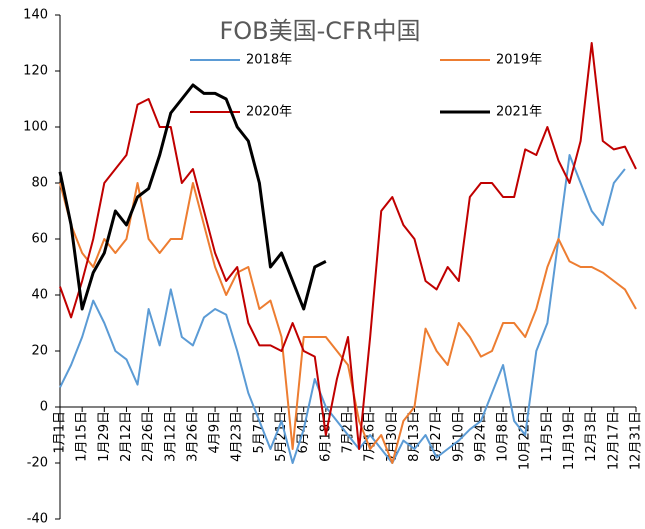  Describe the element at coordinates (269, 60) in the screenshot. I see `legend-label: 2018年` at that location.